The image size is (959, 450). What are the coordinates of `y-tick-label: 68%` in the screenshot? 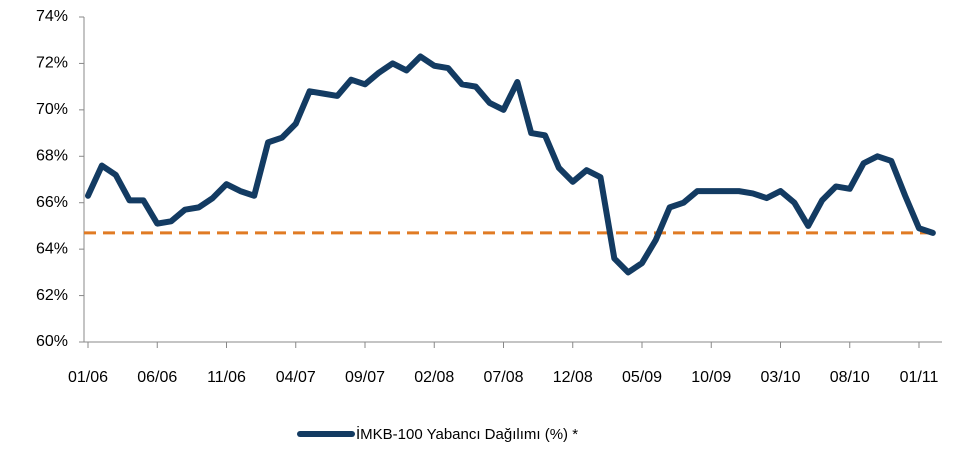 It's located at (52, 156).